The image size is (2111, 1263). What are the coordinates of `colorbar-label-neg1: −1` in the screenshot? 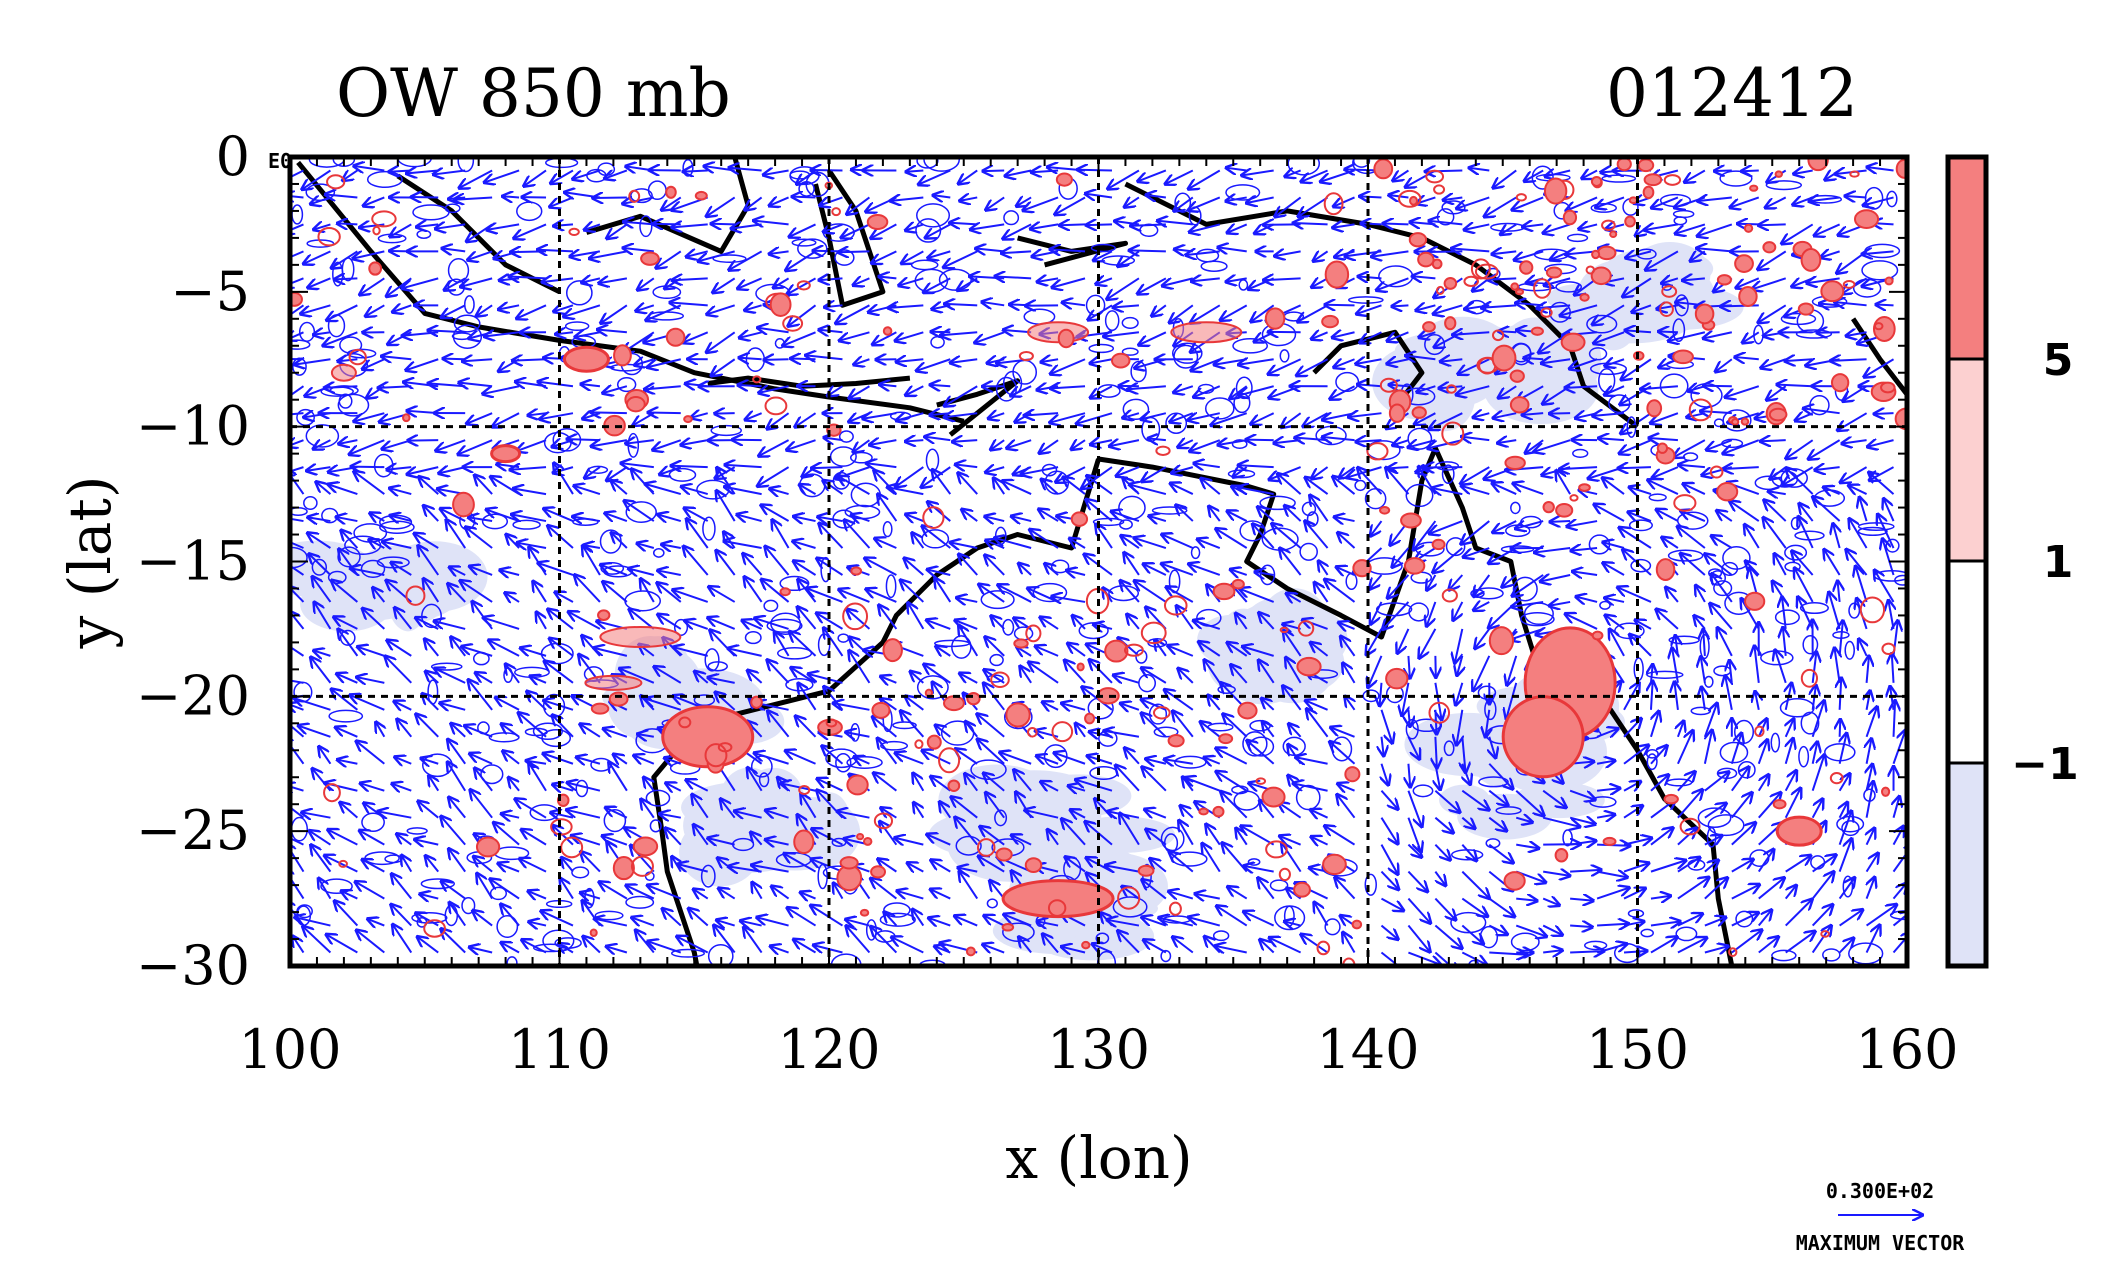 It's located at (2044, 764).